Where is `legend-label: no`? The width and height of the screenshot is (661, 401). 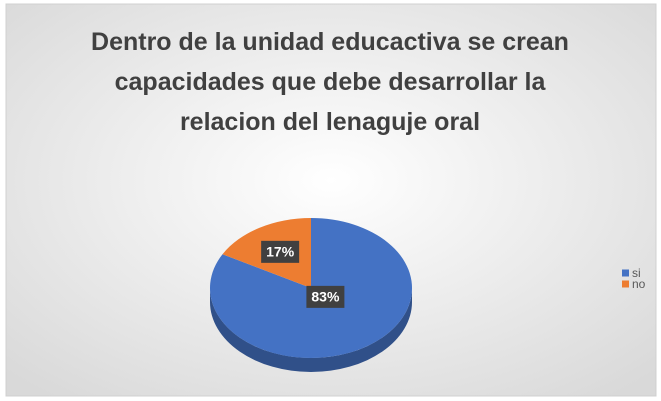 legend-label: no is located at coordinates (639, 284).